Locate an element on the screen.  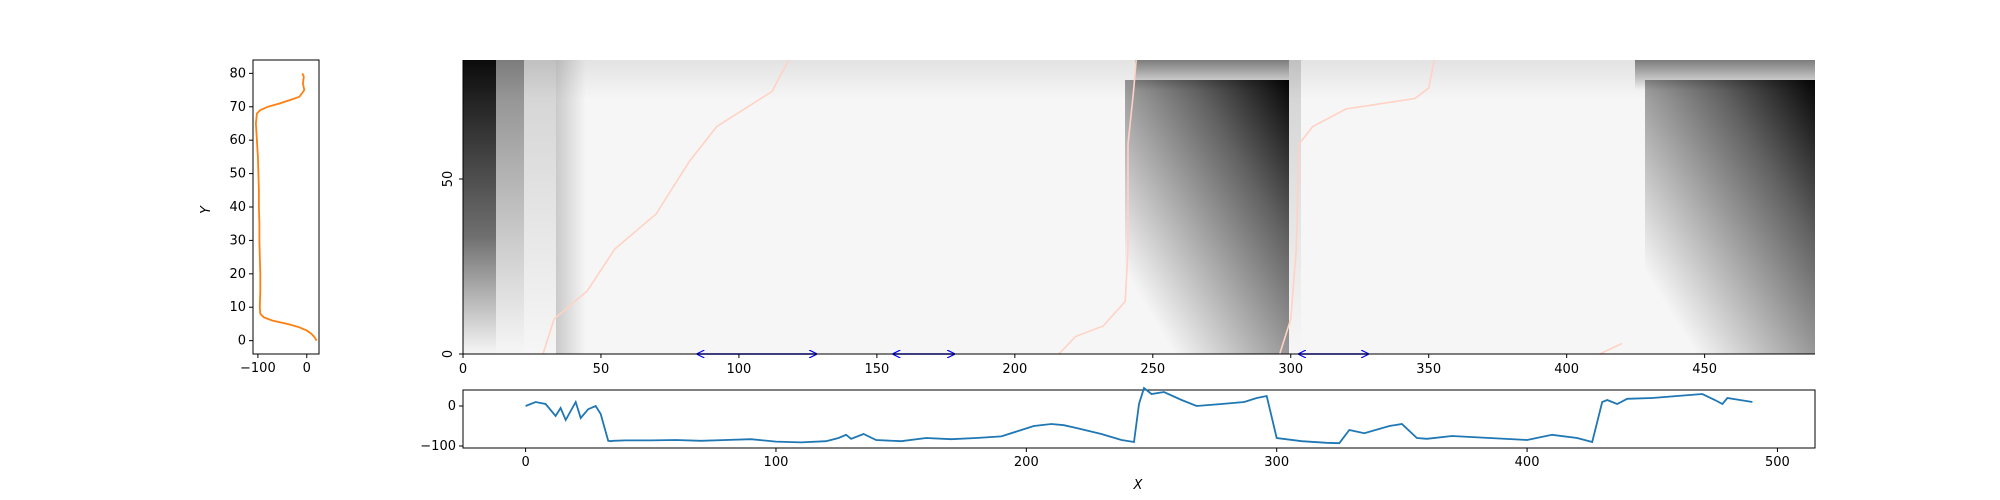
left-y-axis-label: Y is located at coordinates (206, 209).